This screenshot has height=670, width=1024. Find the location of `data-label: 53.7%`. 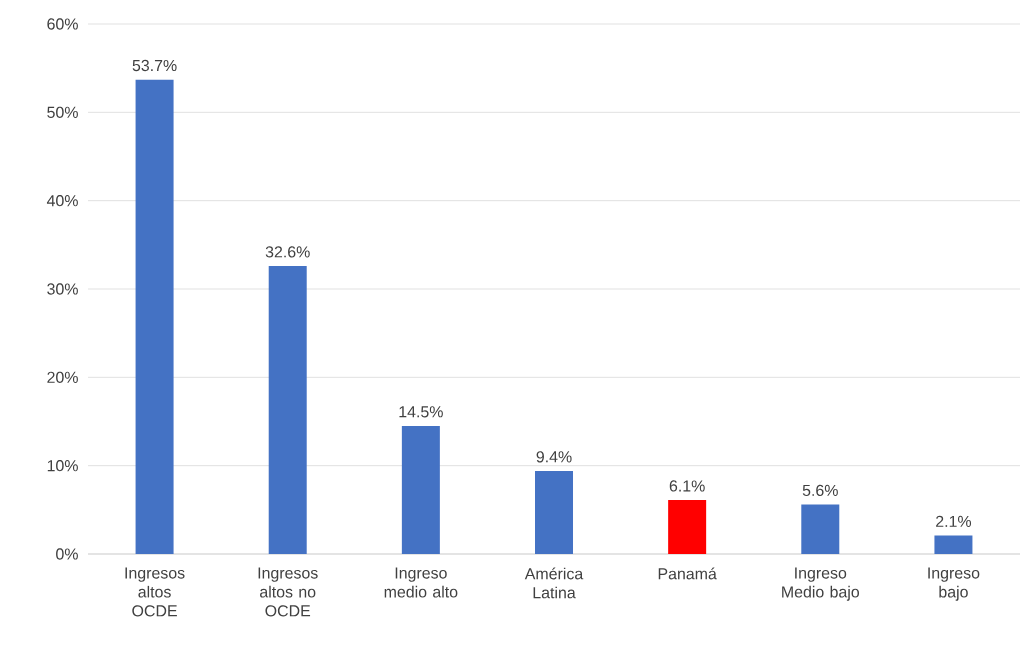

data-label: 53.7% is located at coordinates (154, 65).